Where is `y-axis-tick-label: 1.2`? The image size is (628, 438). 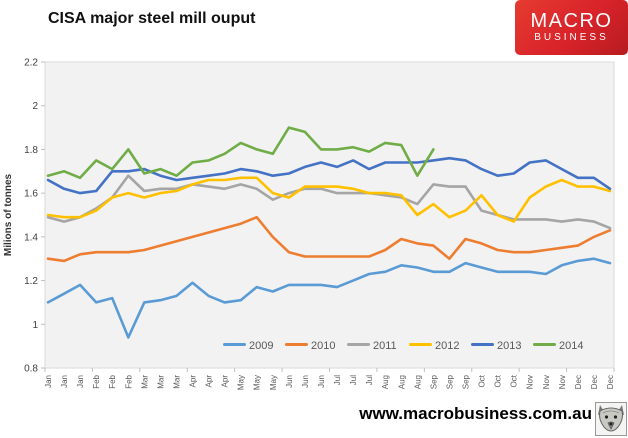 y-axis-tick-label: 1.2 is located at coordinates (31, 281).